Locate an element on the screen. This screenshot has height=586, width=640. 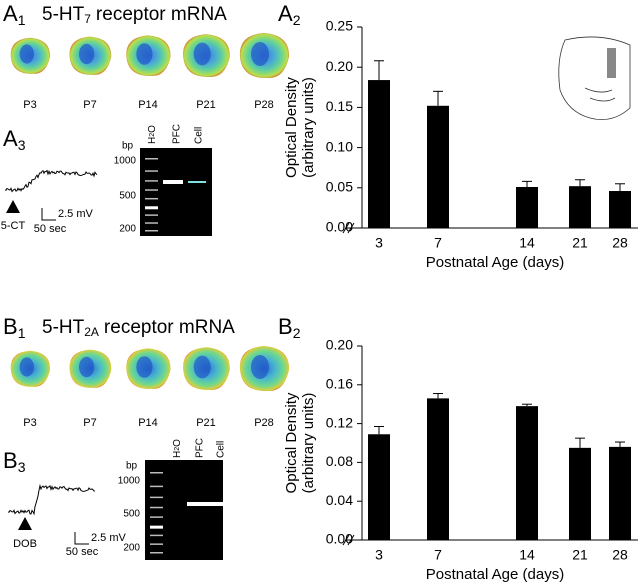
panel-label: A2 is located at coordinates (289, 14).